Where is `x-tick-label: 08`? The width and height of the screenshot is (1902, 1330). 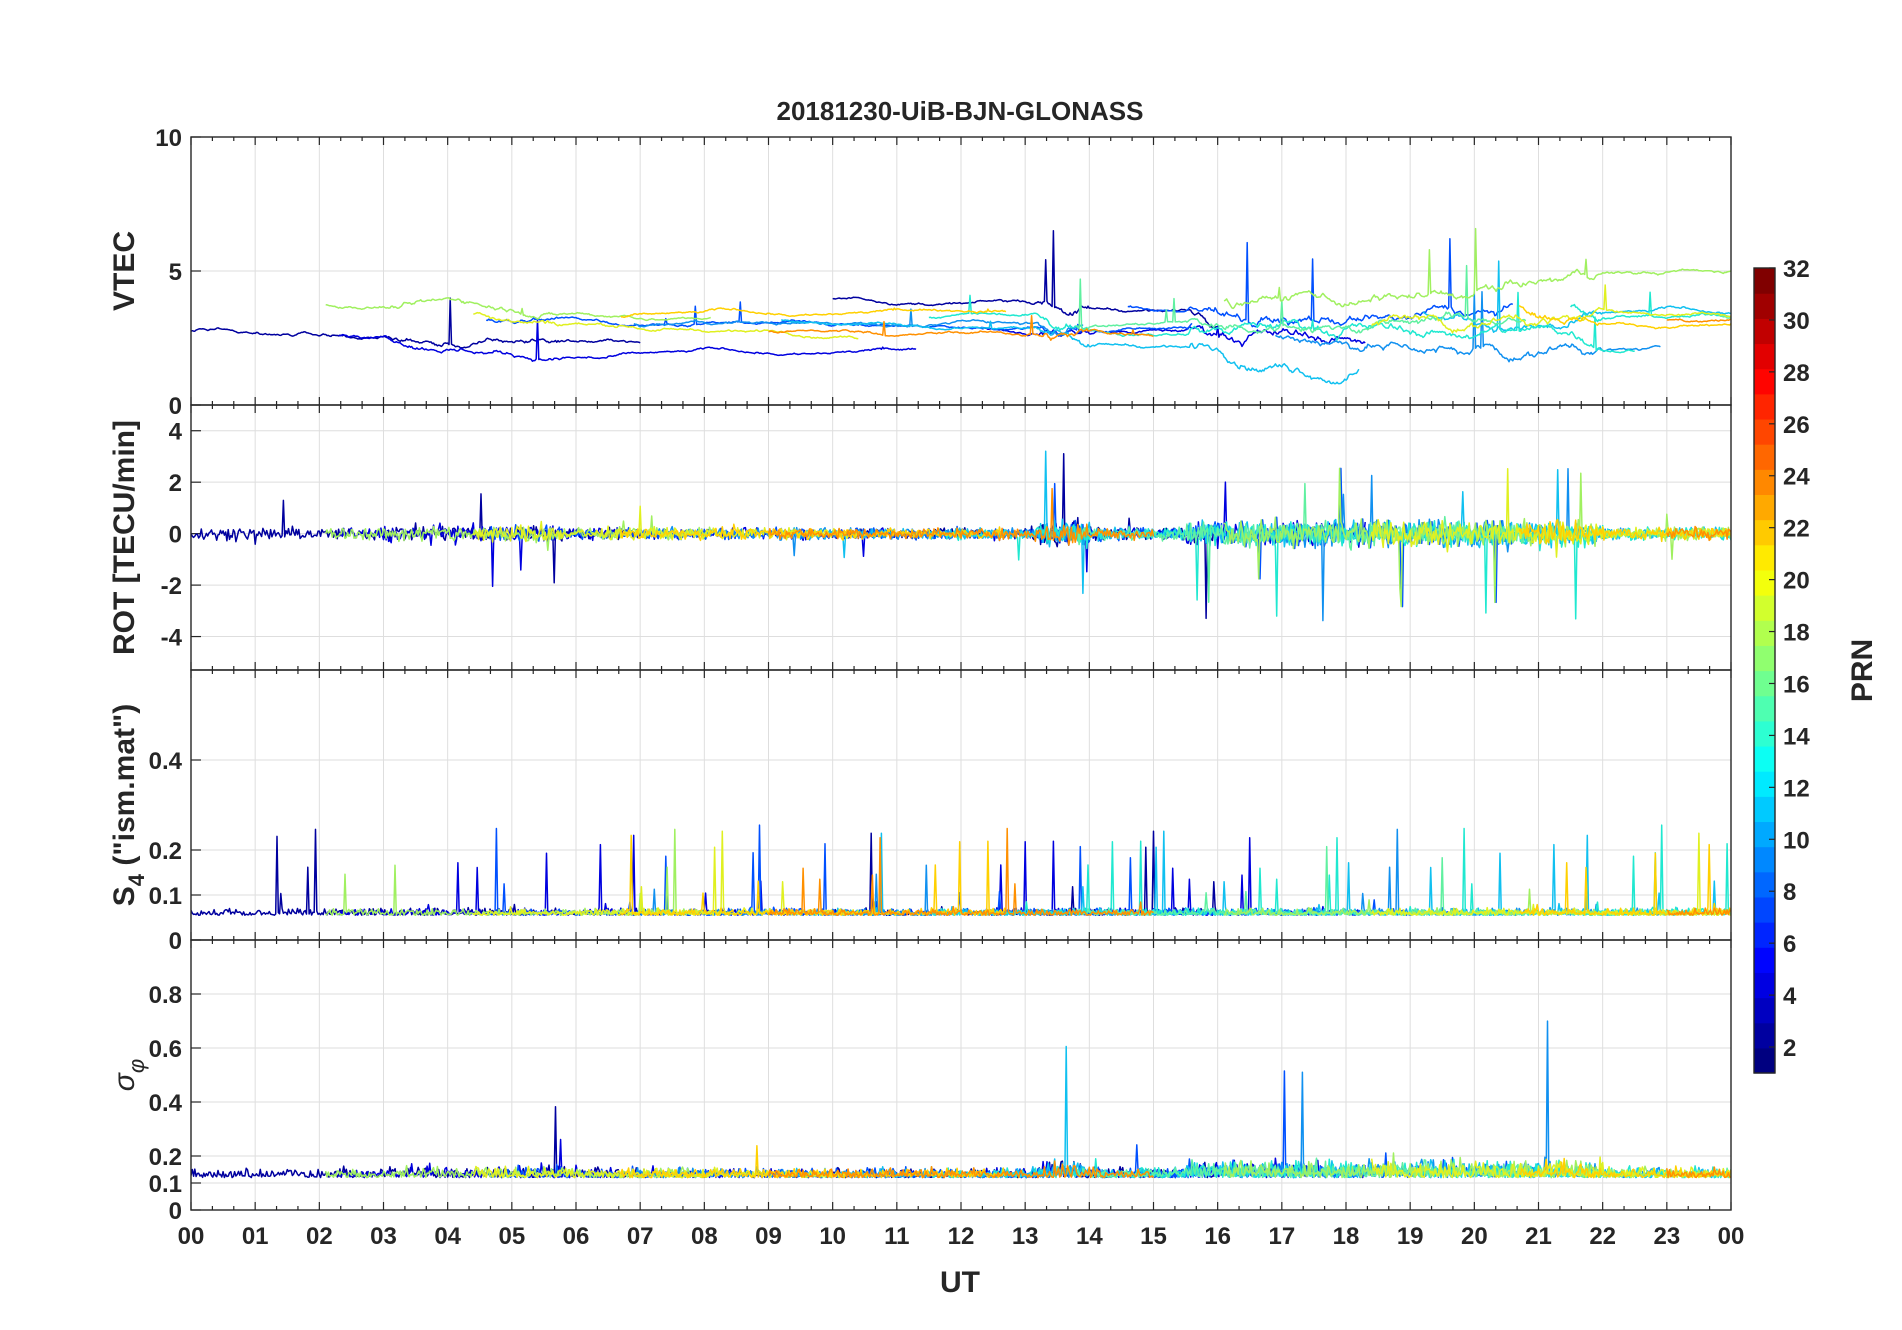 x-tick-label: 08 is located at coordinates (704, 1236).